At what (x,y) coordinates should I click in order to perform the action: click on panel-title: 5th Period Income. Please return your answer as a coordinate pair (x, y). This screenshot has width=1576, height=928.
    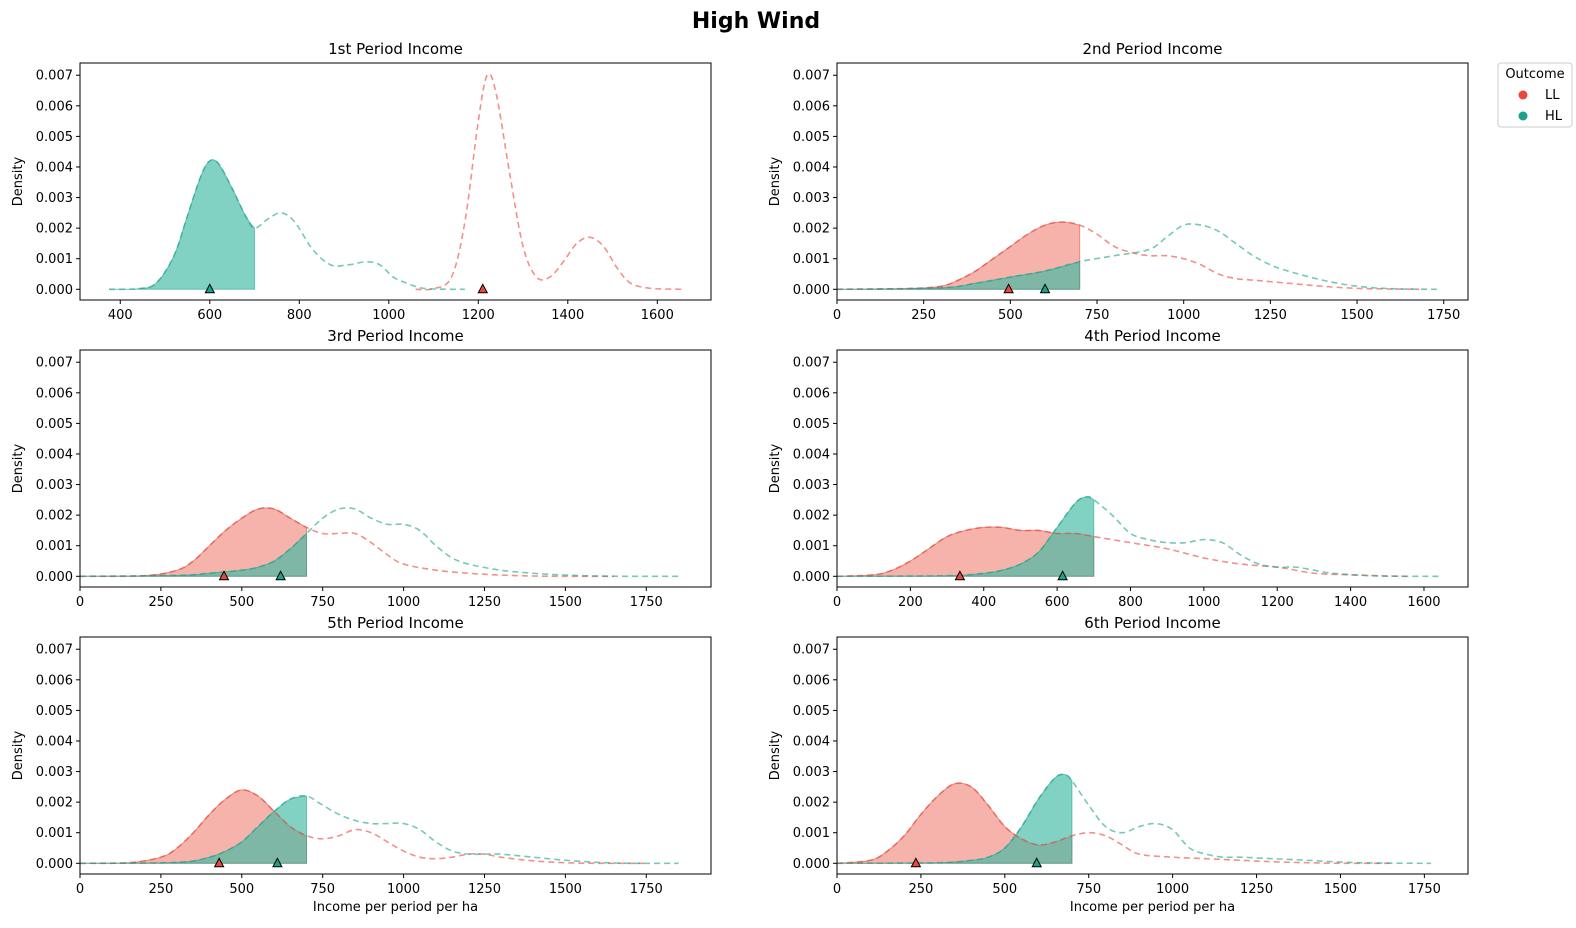
    Looking at the image, I should click on (395, 623).